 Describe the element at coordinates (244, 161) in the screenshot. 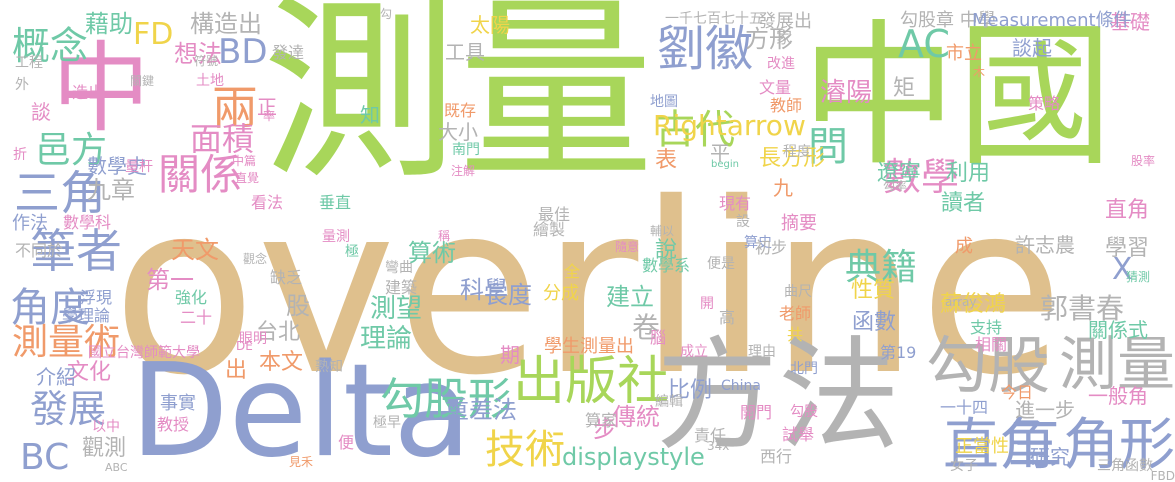

I see `word-word: 中篇` at that location.